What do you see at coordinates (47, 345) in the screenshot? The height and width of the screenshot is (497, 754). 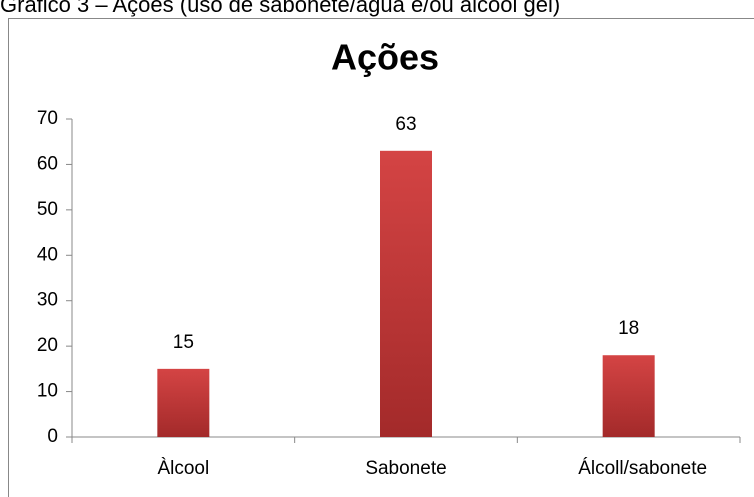 I see `y-tick-label: 20` at bounding box center [47, 345].